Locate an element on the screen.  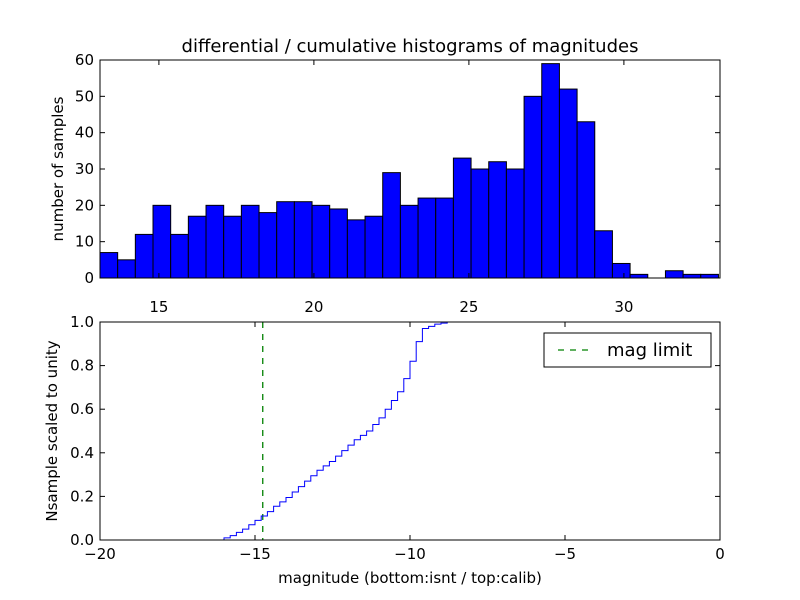
x-tick-label: −5 is located at coordinates (565, 554).